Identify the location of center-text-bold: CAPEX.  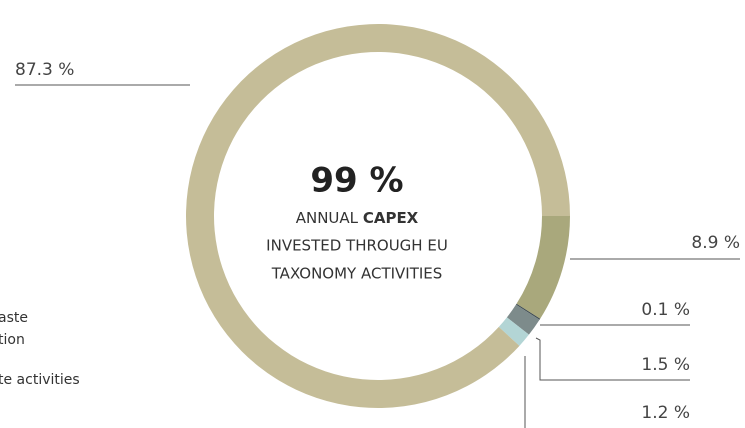
(391, 218).